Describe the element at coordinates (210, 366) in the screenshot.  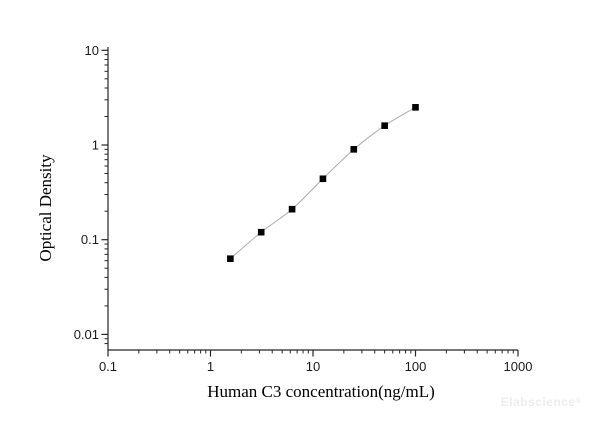
I see `x-tick-label: 1` at that location.